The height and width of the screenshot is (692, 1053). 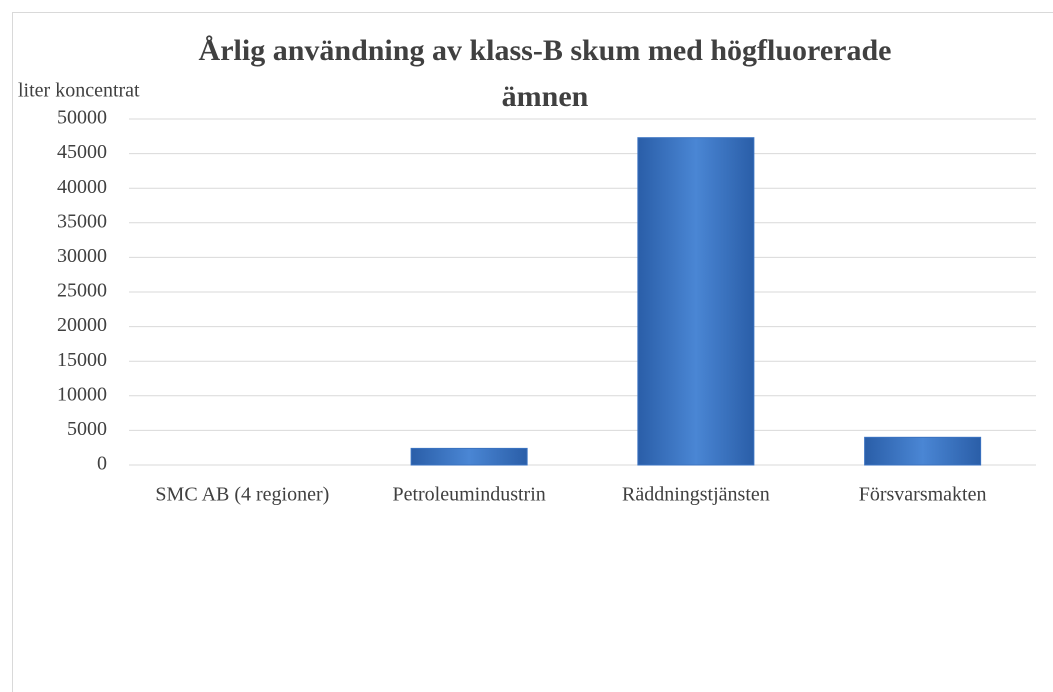 What do you see at coordinates (82, 152) in the screenshot?
I see `y-tick-label: 45000` at bounding box center [82, 152].